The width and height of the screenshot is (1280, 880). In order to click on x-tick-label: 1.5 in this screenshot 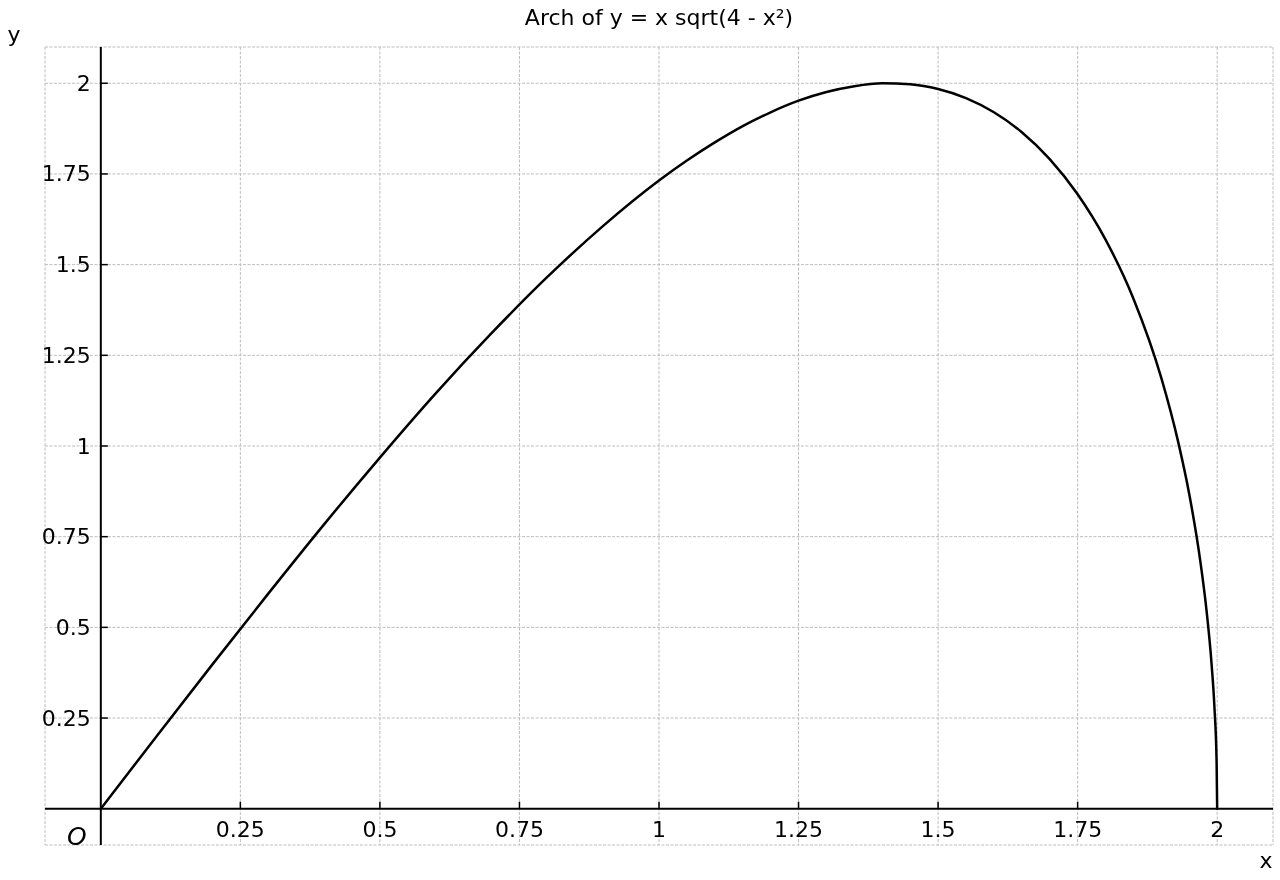, I will do `click(938, 829)`.